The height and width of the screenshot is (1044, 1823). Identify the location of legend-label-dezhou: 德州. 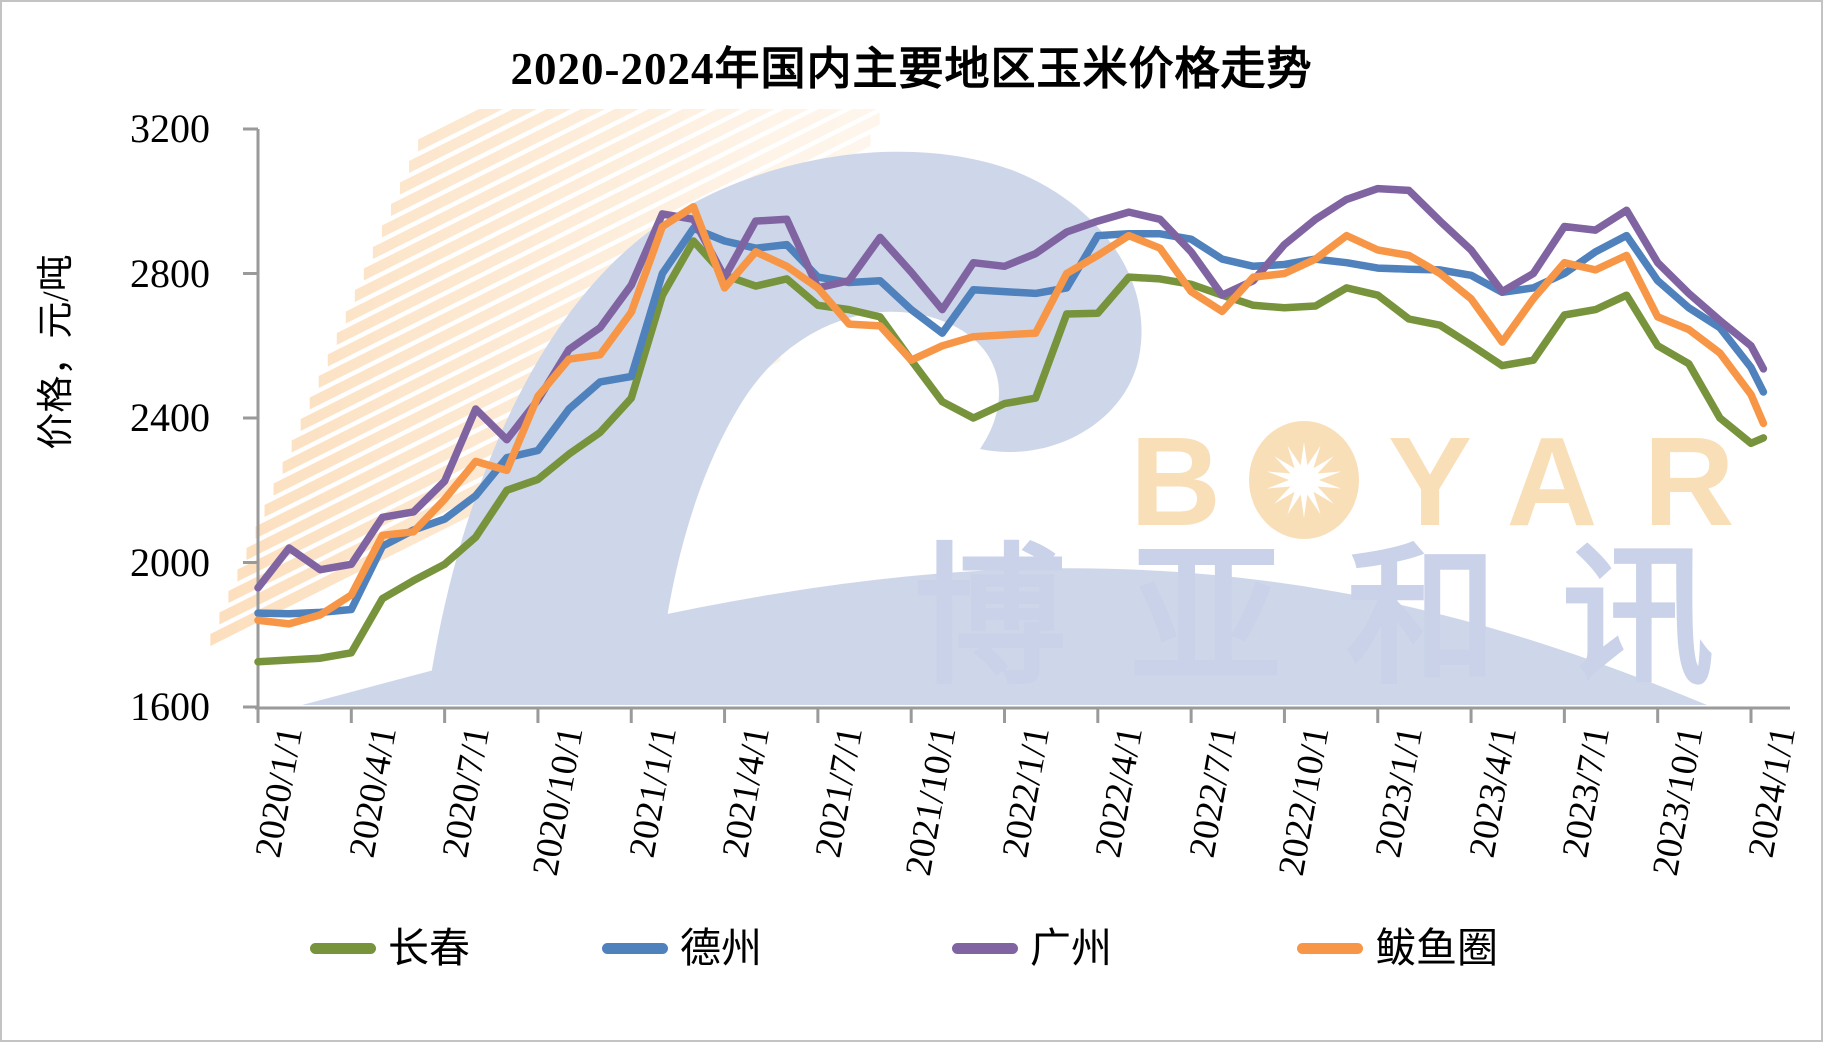
(721, 948).